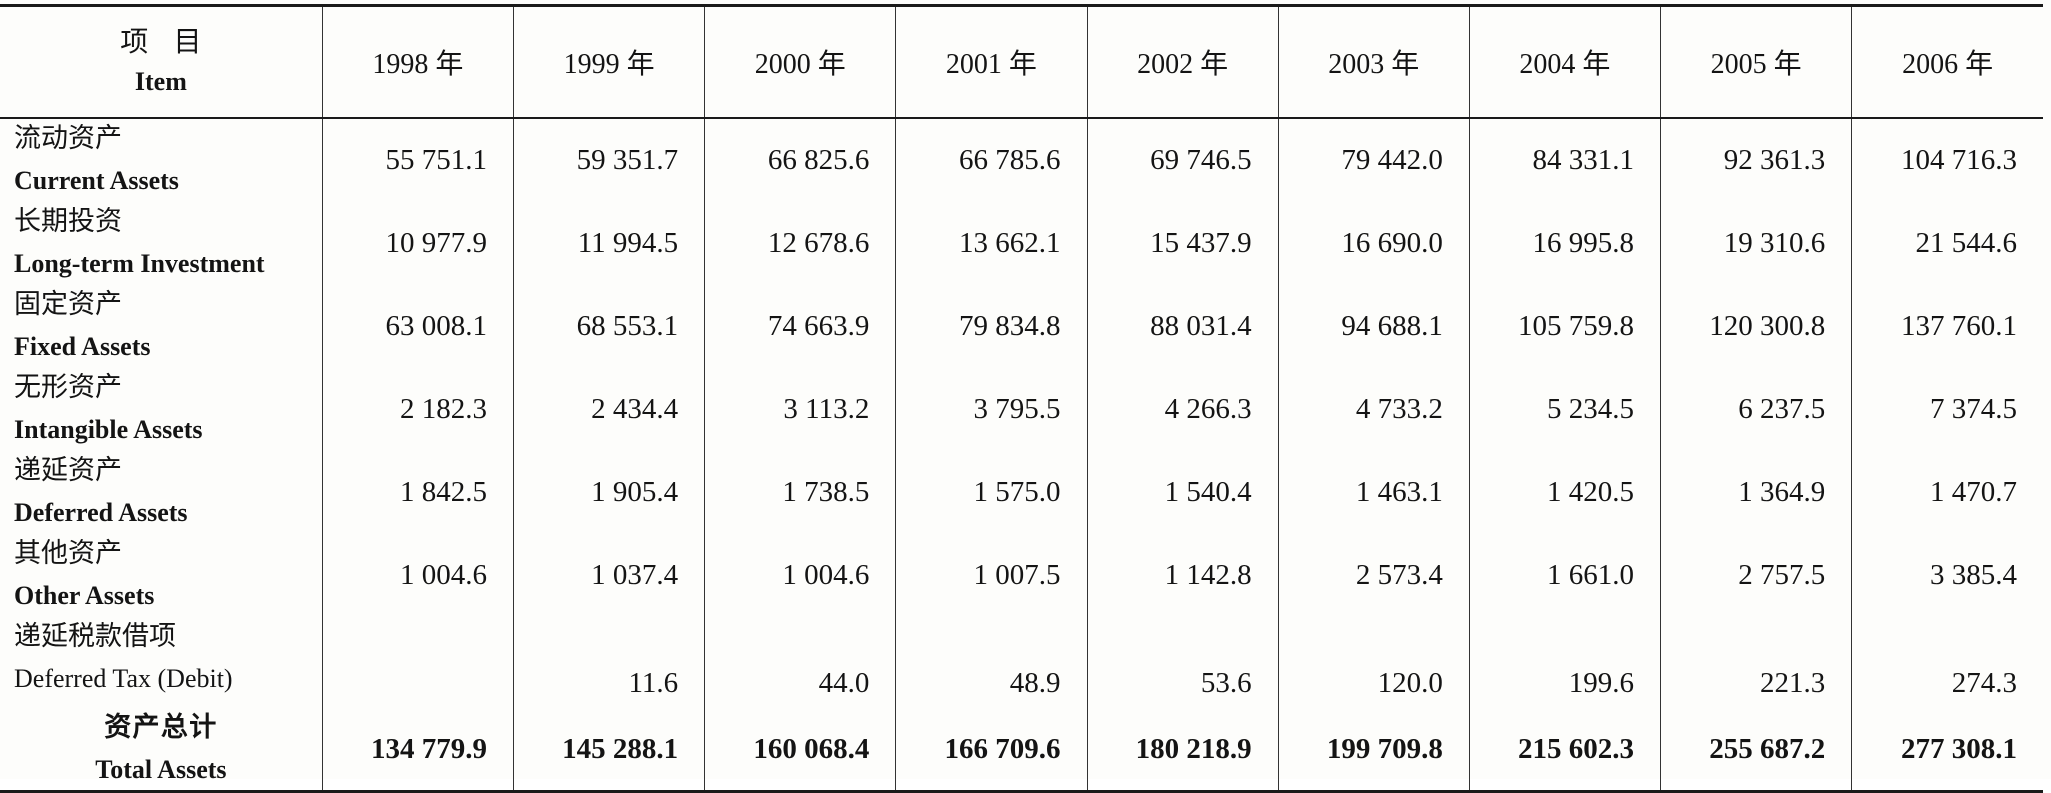 The width and height of the screenshot is (2051, 793). Describe the element at coordinates (68, 470) in the screenshot. I see `row-label-zh: 递延资产` at that location.